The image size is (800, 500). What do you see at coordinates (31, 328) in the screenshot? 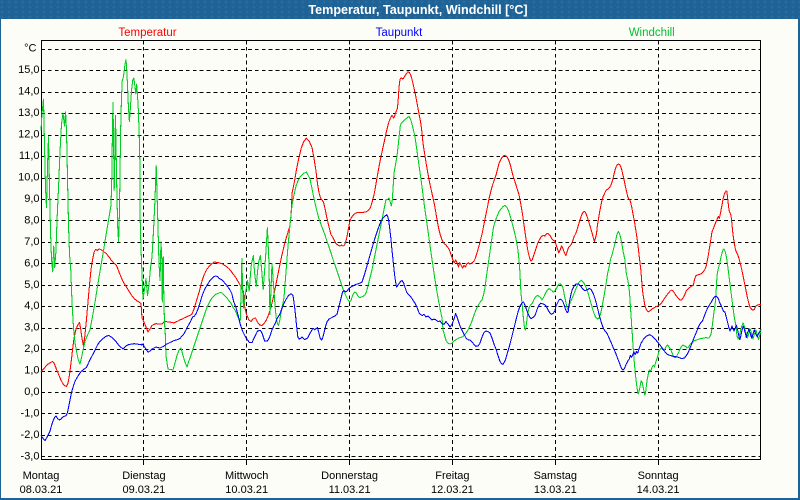
I see `svg-text: 3,0` at bounding box center [31, 328].